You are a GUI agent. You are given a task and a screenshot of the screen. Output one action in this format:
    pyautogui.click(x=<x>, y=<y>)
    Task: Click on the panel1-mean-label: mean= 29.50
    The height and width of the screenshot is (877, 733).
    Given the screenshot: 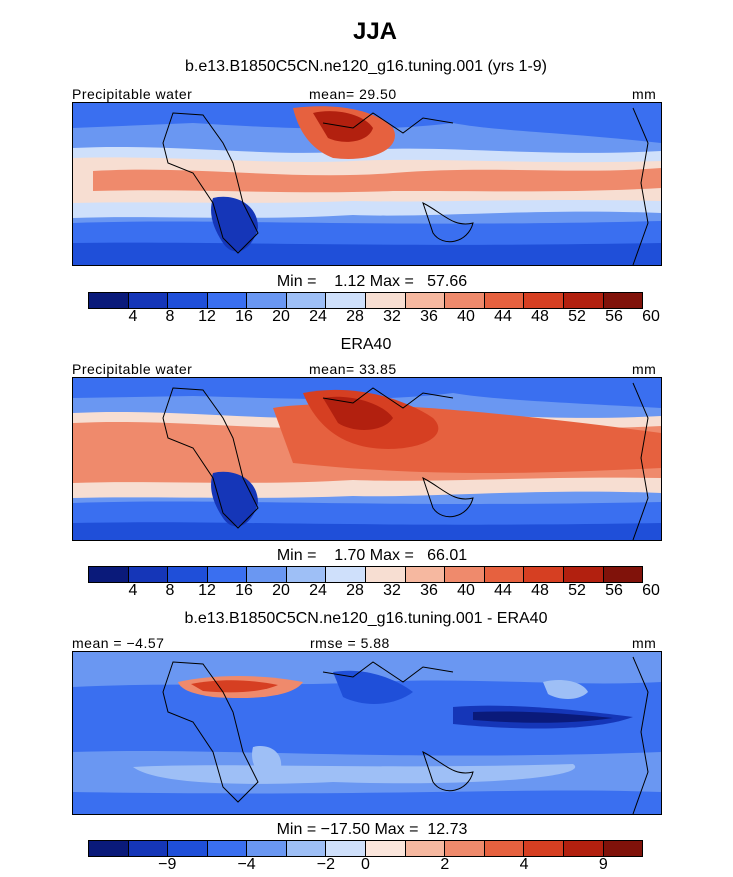 What is the action you would take?
    pyautogui.click(x=353, y=94)
    